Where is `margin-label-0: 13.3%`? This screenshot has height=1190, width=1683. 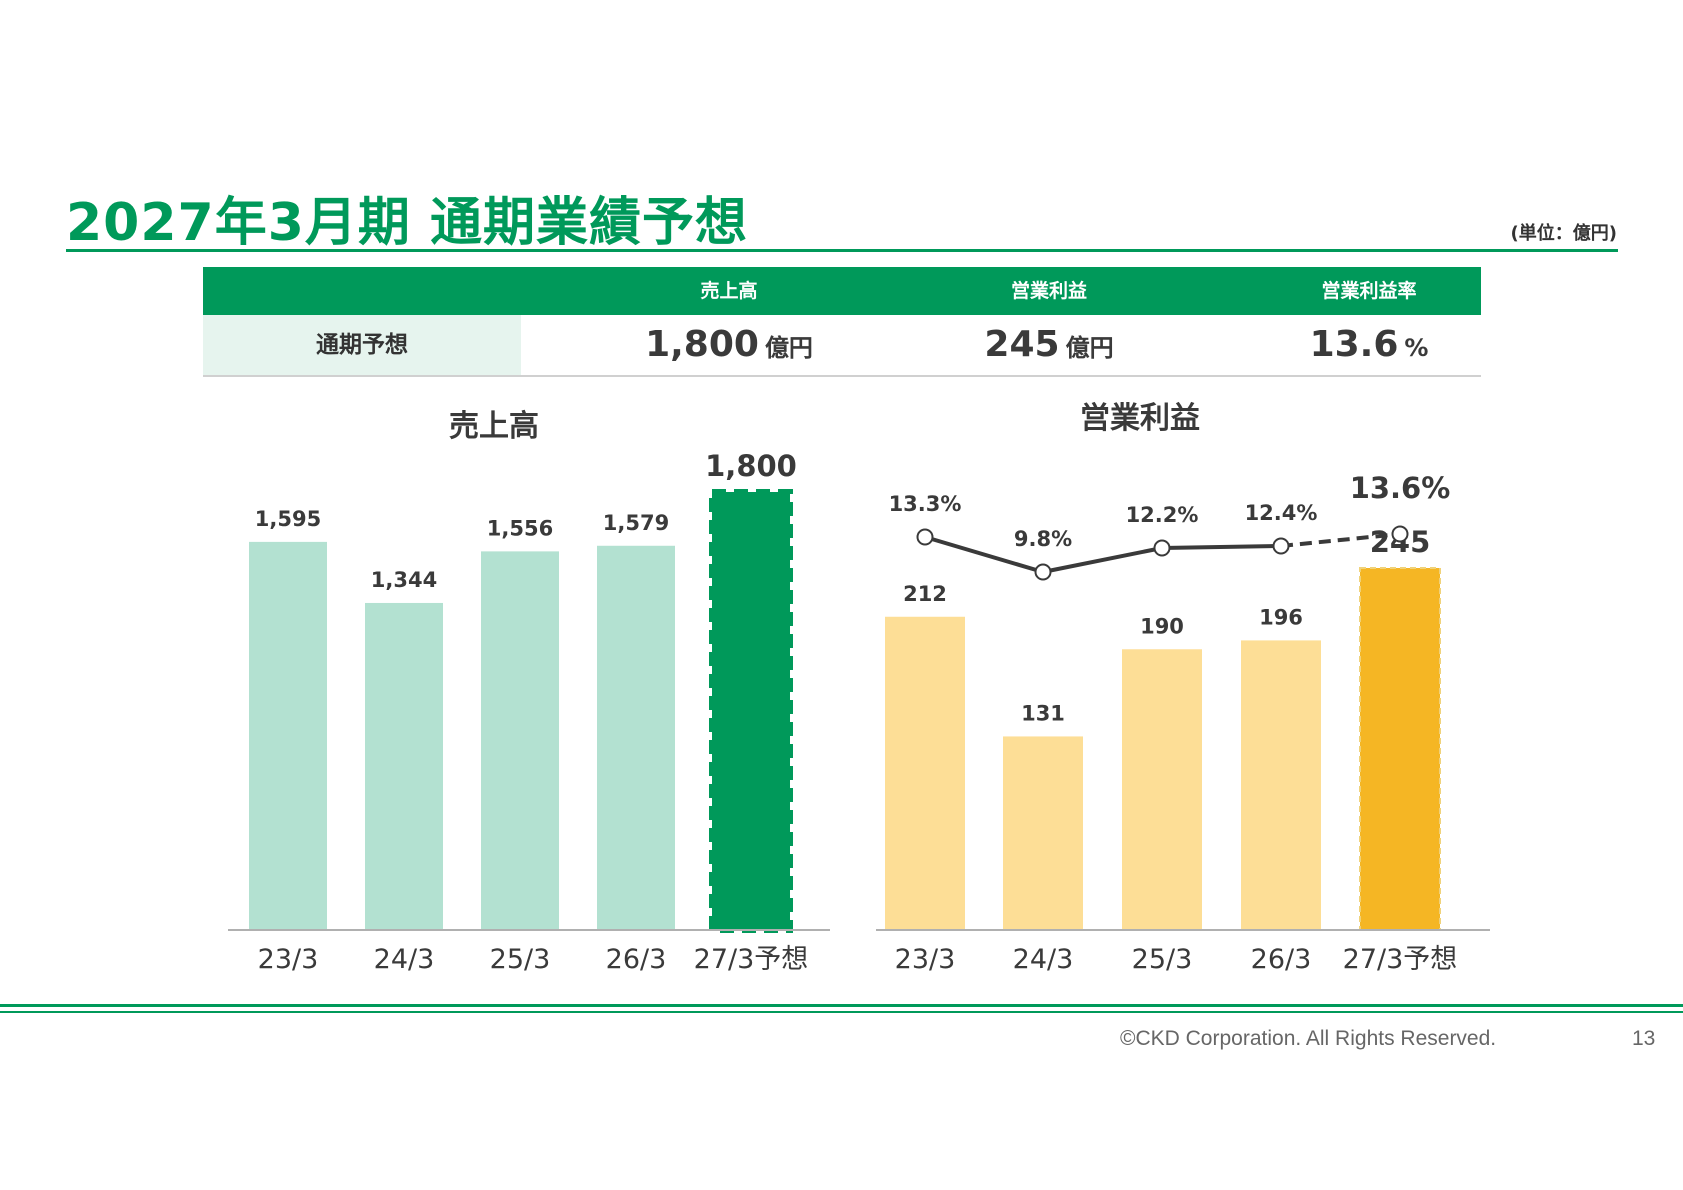
margin-label-0: 13.3% is located at coordinates (925, 504).